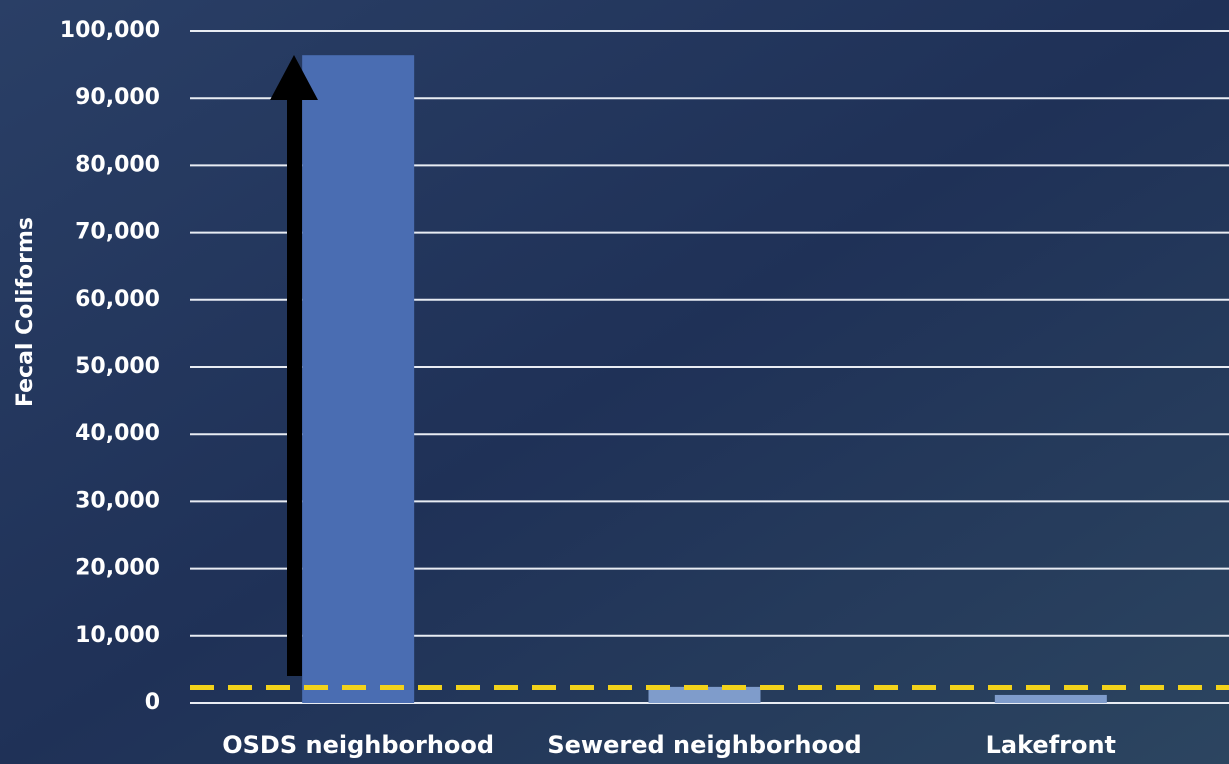  Describe the element at coordinates (117, 366) in the screenshot. I see `y-tick-label: 50,000` at that location.